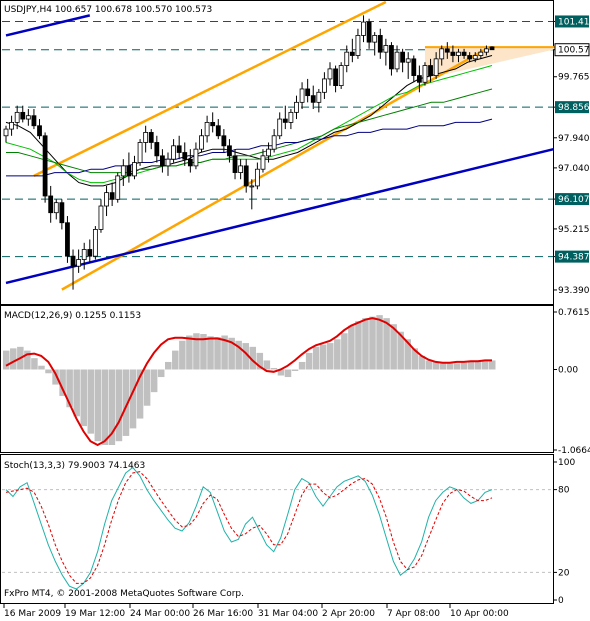  I want to click on macd-header: MACD(12,26,9) 0.1255 0.1153, so click(72, 316).